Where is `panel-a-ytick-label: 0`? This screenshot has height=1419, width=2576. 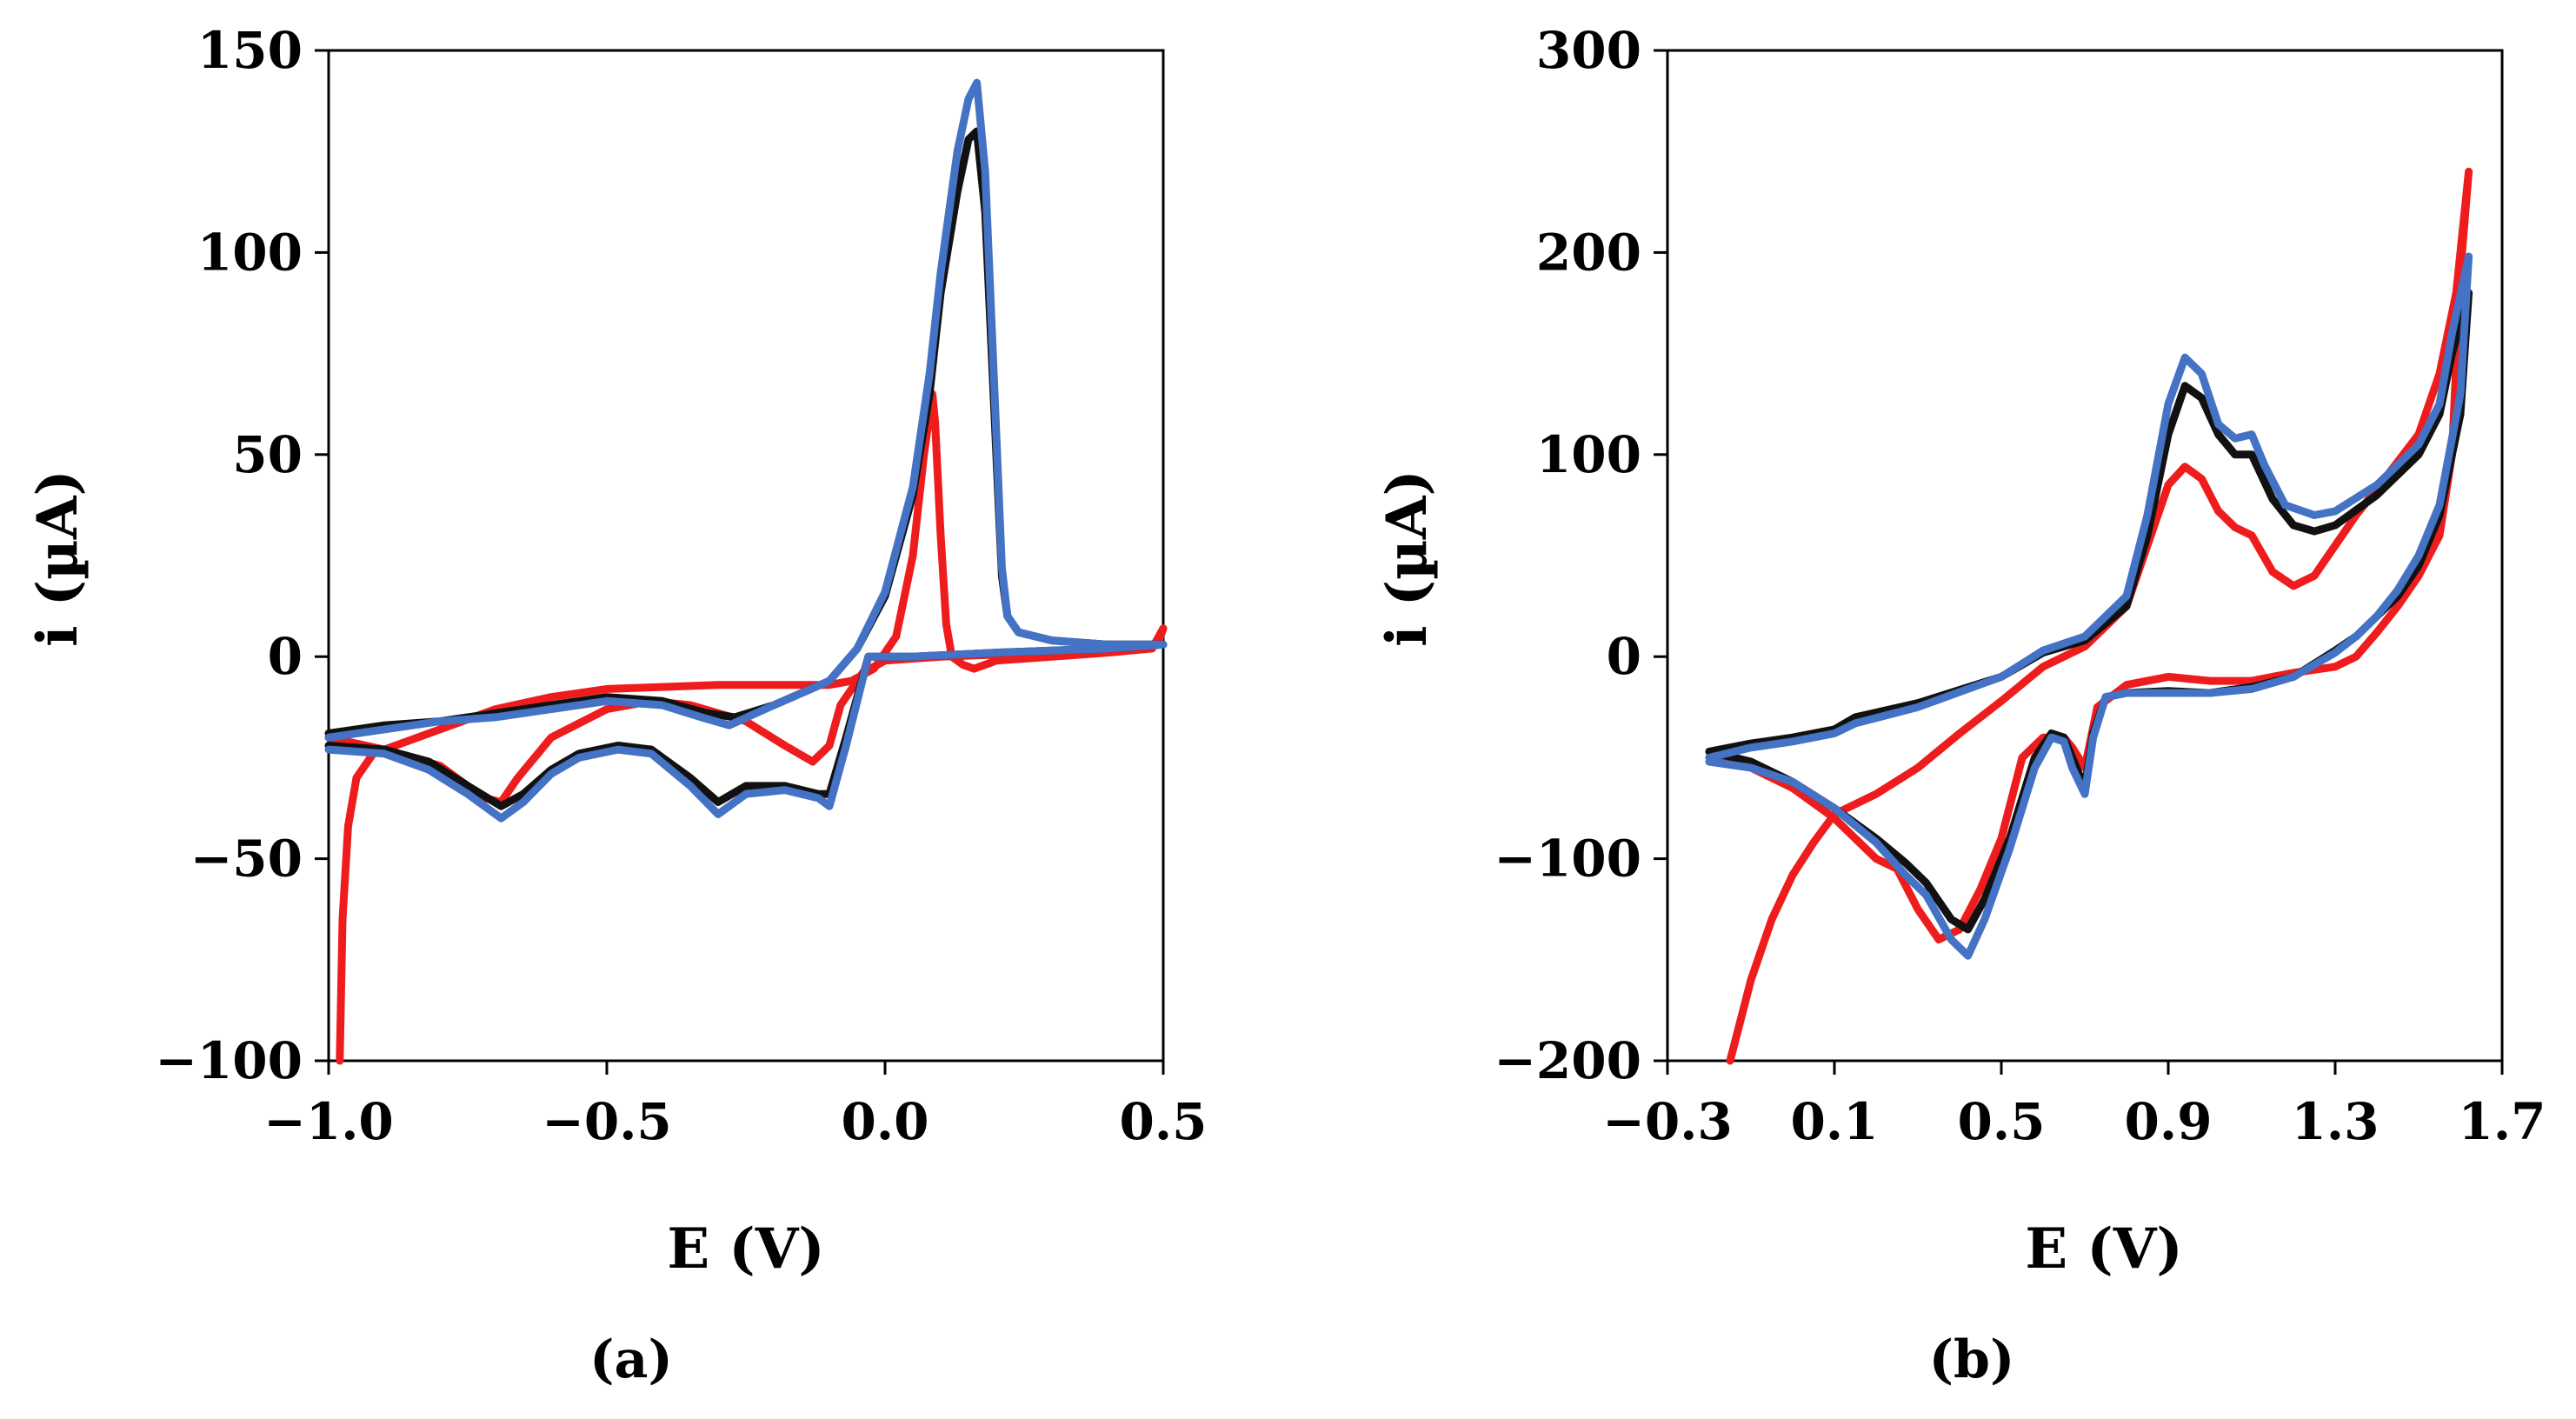
panel-a-ytick-label: 0 is located at coordinates (285, 656).